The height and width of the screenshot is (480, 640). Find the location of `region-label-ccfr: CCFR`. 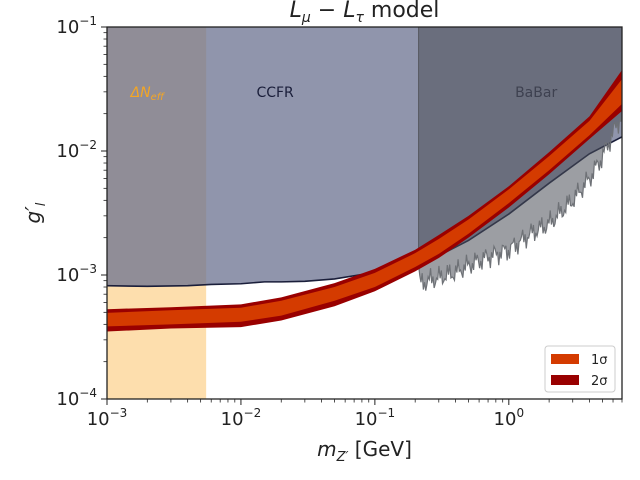

region-label-ccfr: CCFR is located at coordinates (275, 93).